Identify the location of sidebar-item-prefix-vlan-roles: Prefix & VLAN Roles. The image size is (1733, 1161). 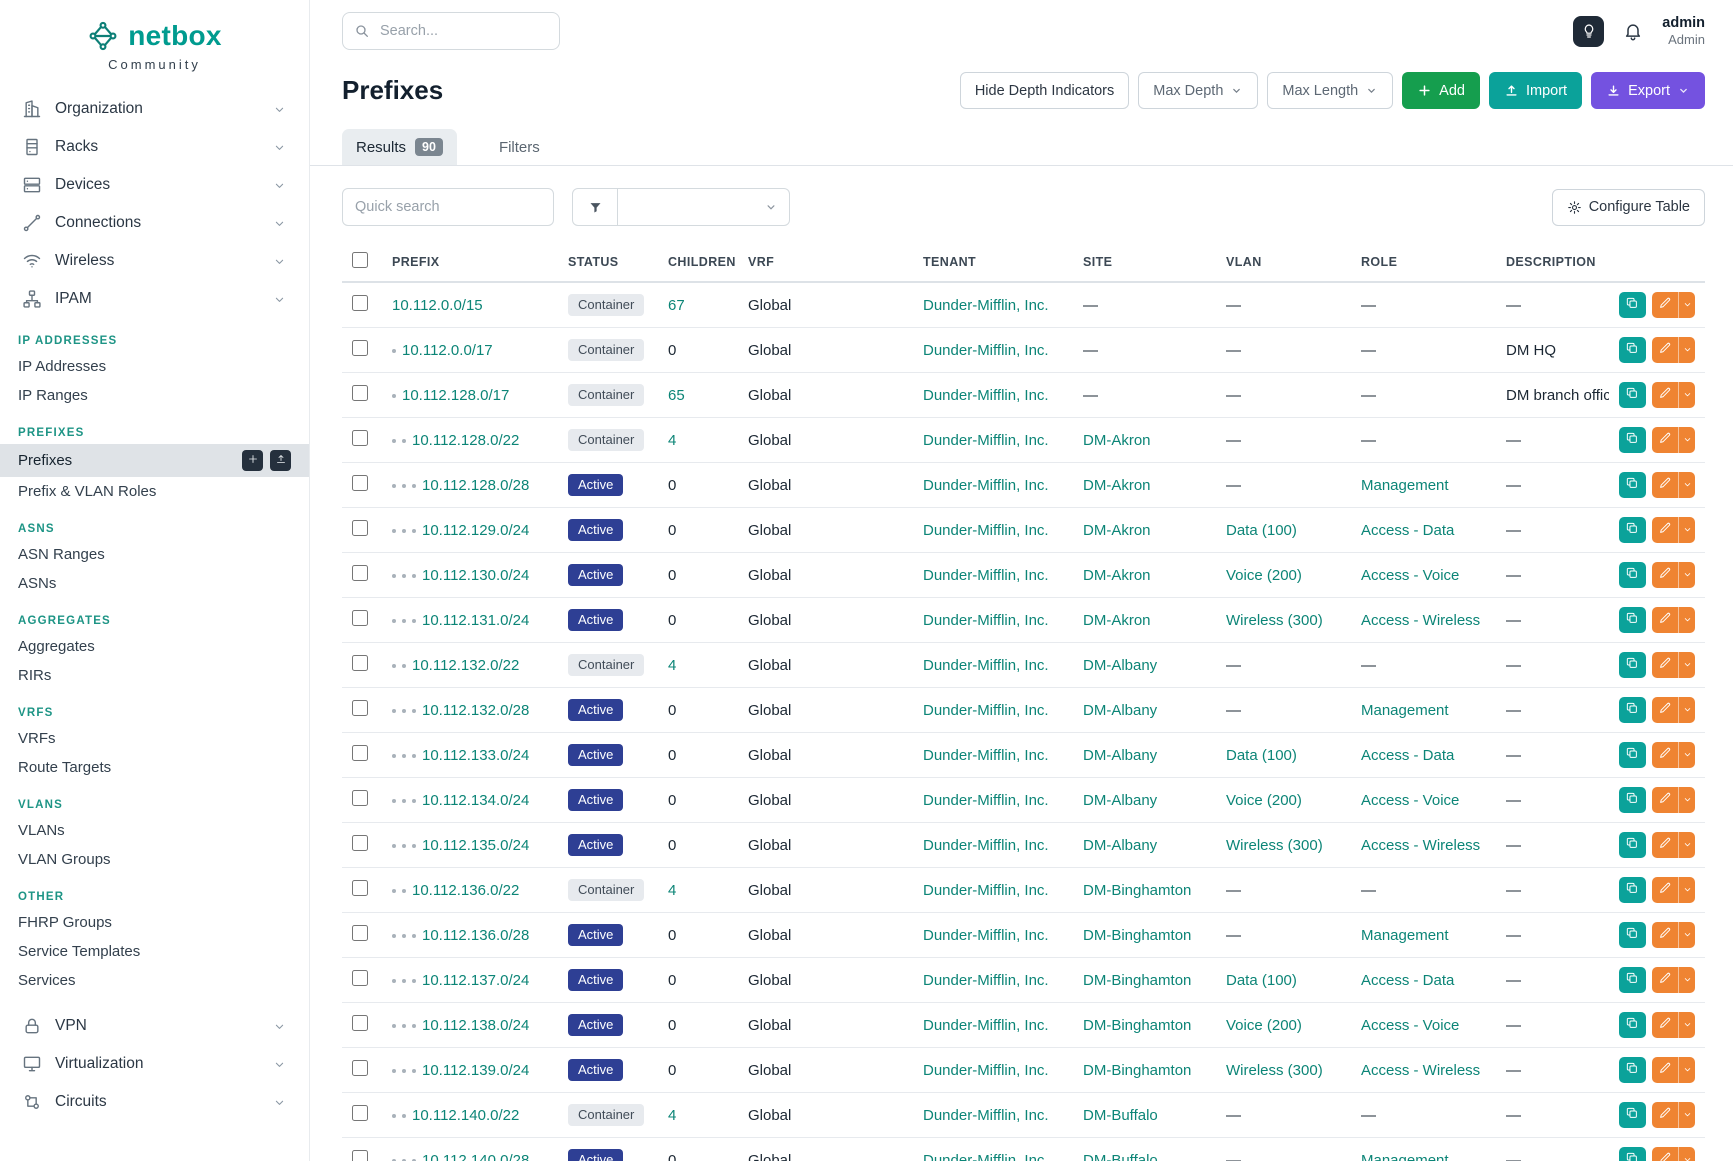
(154, 491).